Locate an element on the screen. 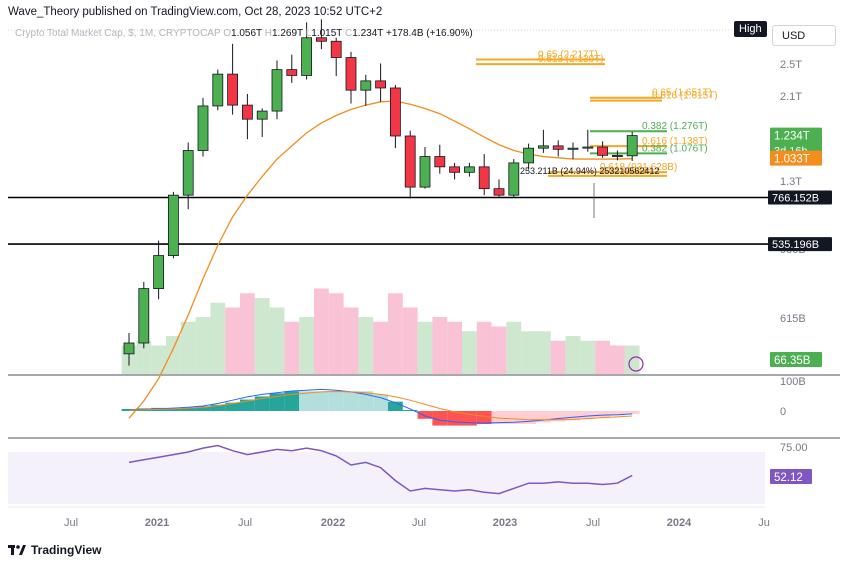  fib-level-label: 0.618 (931.628B) is located at coordinates (638, 167).